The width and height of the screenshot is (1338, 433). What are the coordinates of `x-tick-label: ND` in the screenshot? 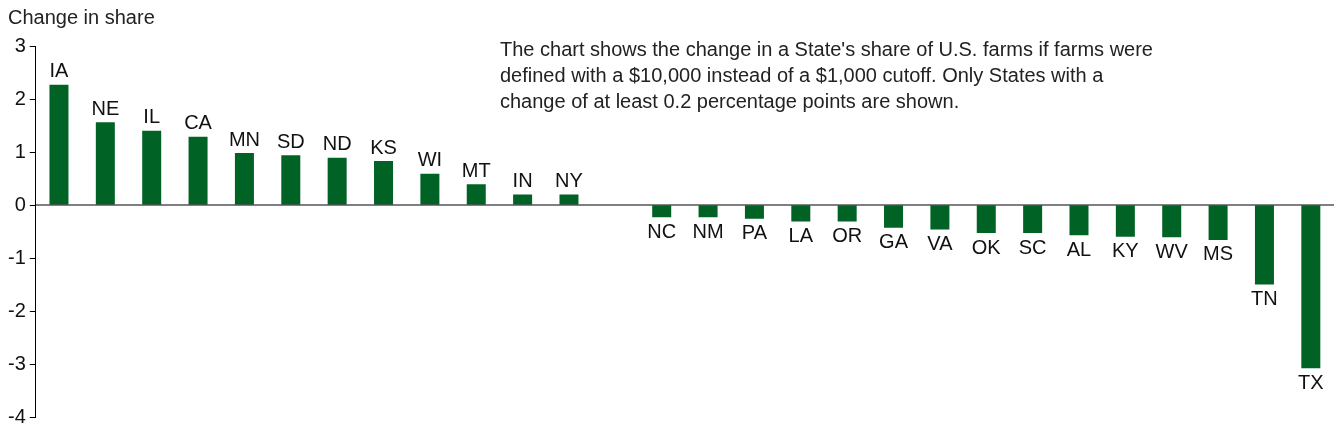 It's located at (337, 143).